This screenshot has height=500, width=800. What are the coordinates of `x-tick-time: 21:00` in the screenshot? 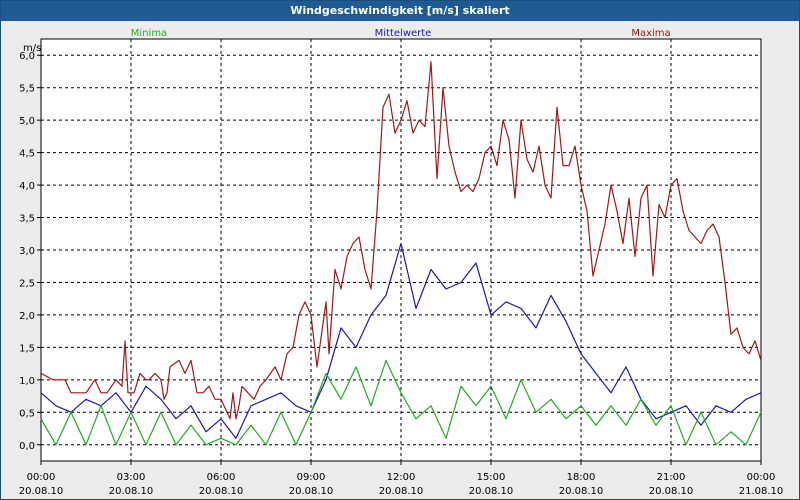 It's located at (671, 477).